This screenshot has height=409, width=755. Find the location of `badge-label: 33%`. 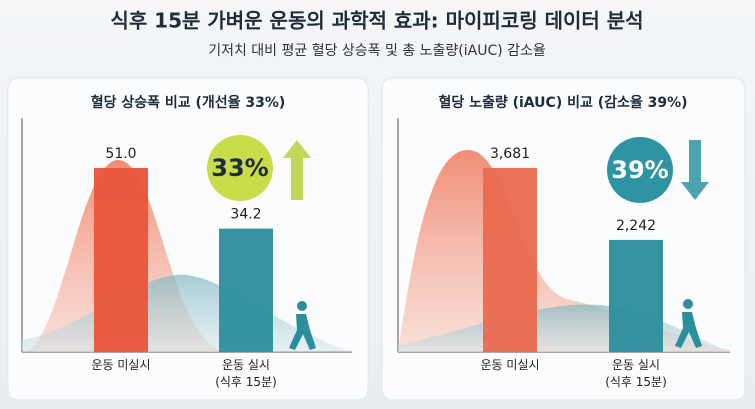

badge-label: 33% is located at coordinates (239, 168).